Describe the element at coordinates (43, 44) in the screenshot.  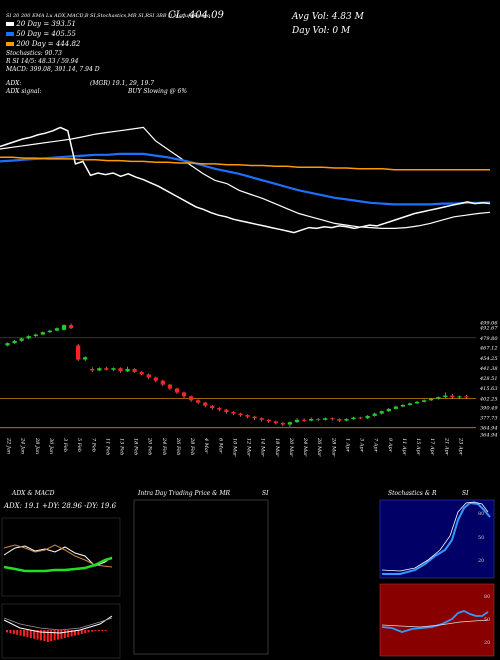
I see `ema200-legend: 200 Day = 444.82` at that location.